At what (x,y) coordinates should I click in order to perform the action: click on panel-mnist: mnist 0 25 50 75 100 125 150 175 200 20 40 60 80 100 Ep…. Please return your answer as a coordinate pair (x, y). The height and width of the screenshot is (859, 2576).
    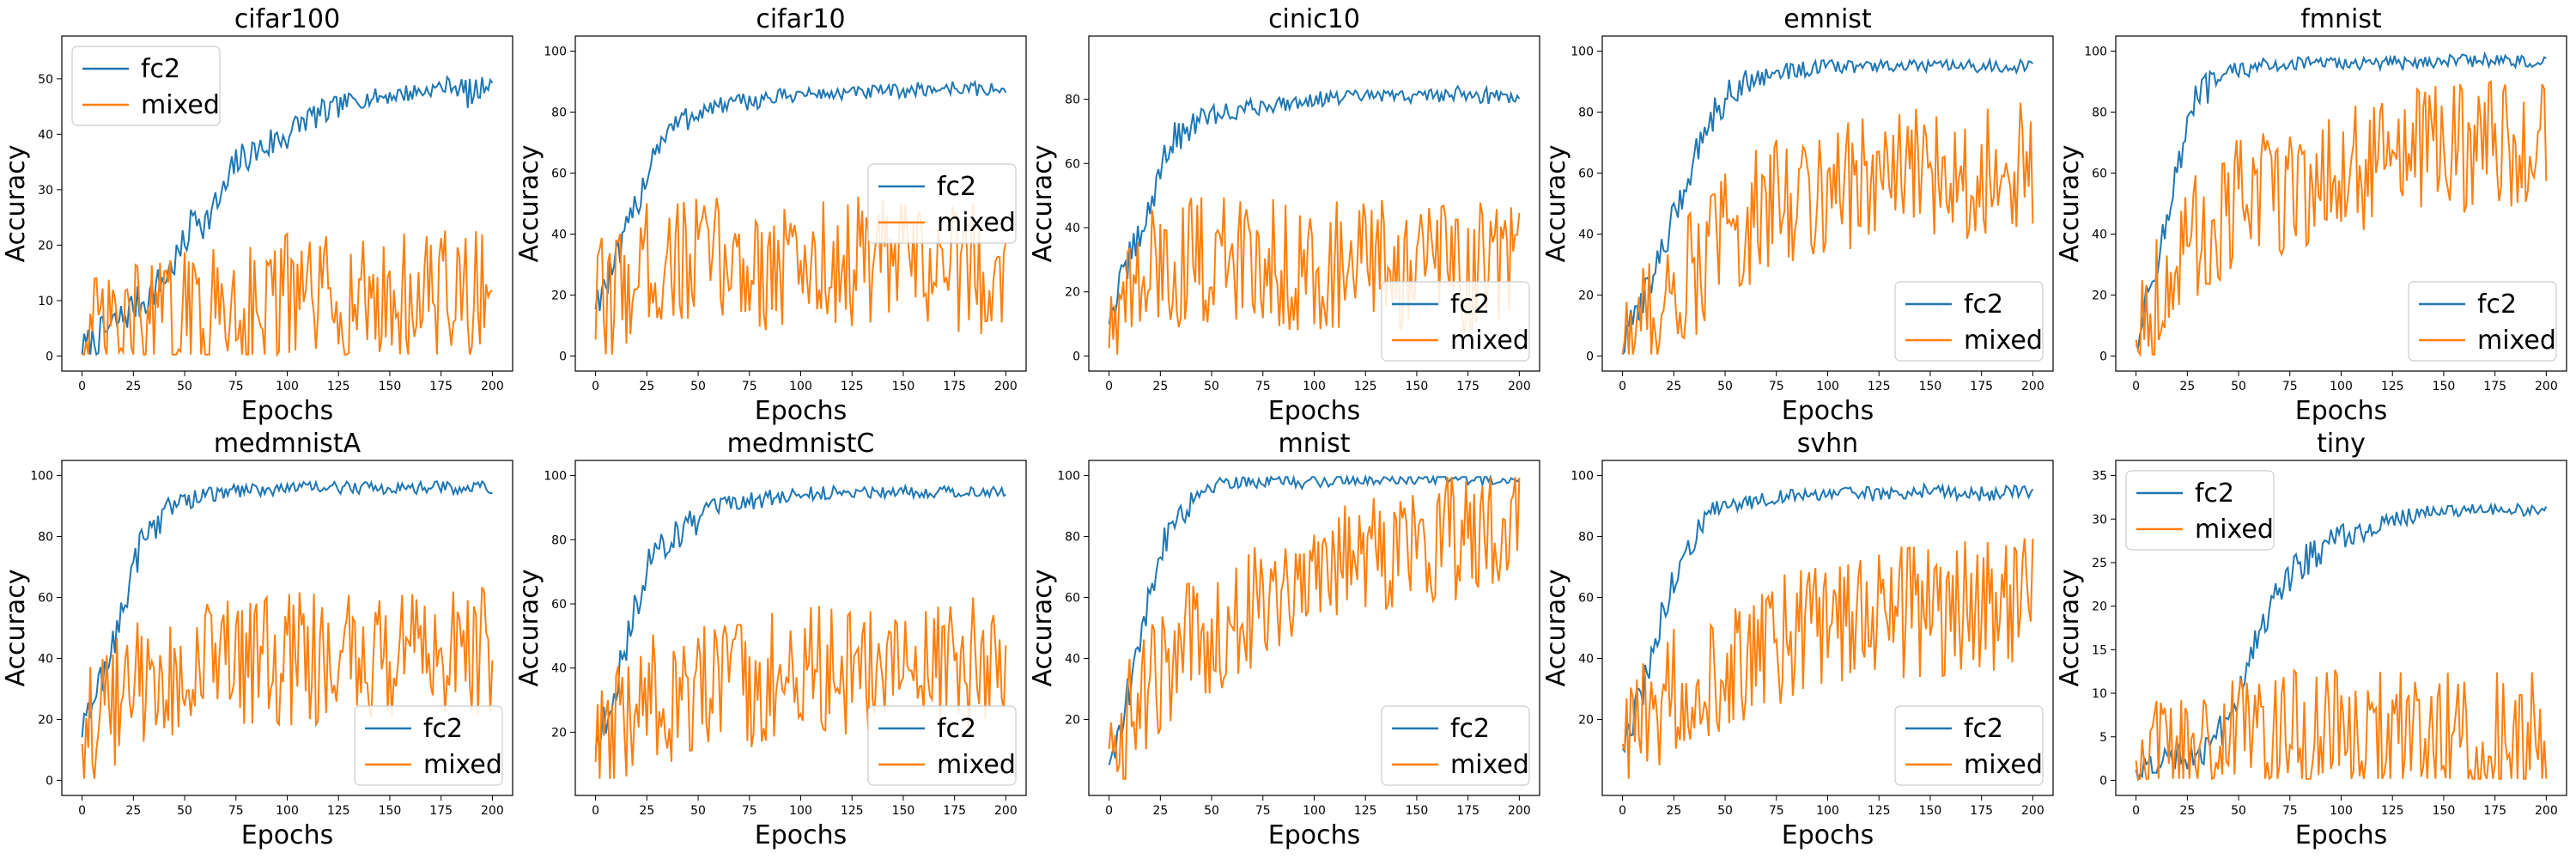
    Looking at the image, I should click on (1284, 639).